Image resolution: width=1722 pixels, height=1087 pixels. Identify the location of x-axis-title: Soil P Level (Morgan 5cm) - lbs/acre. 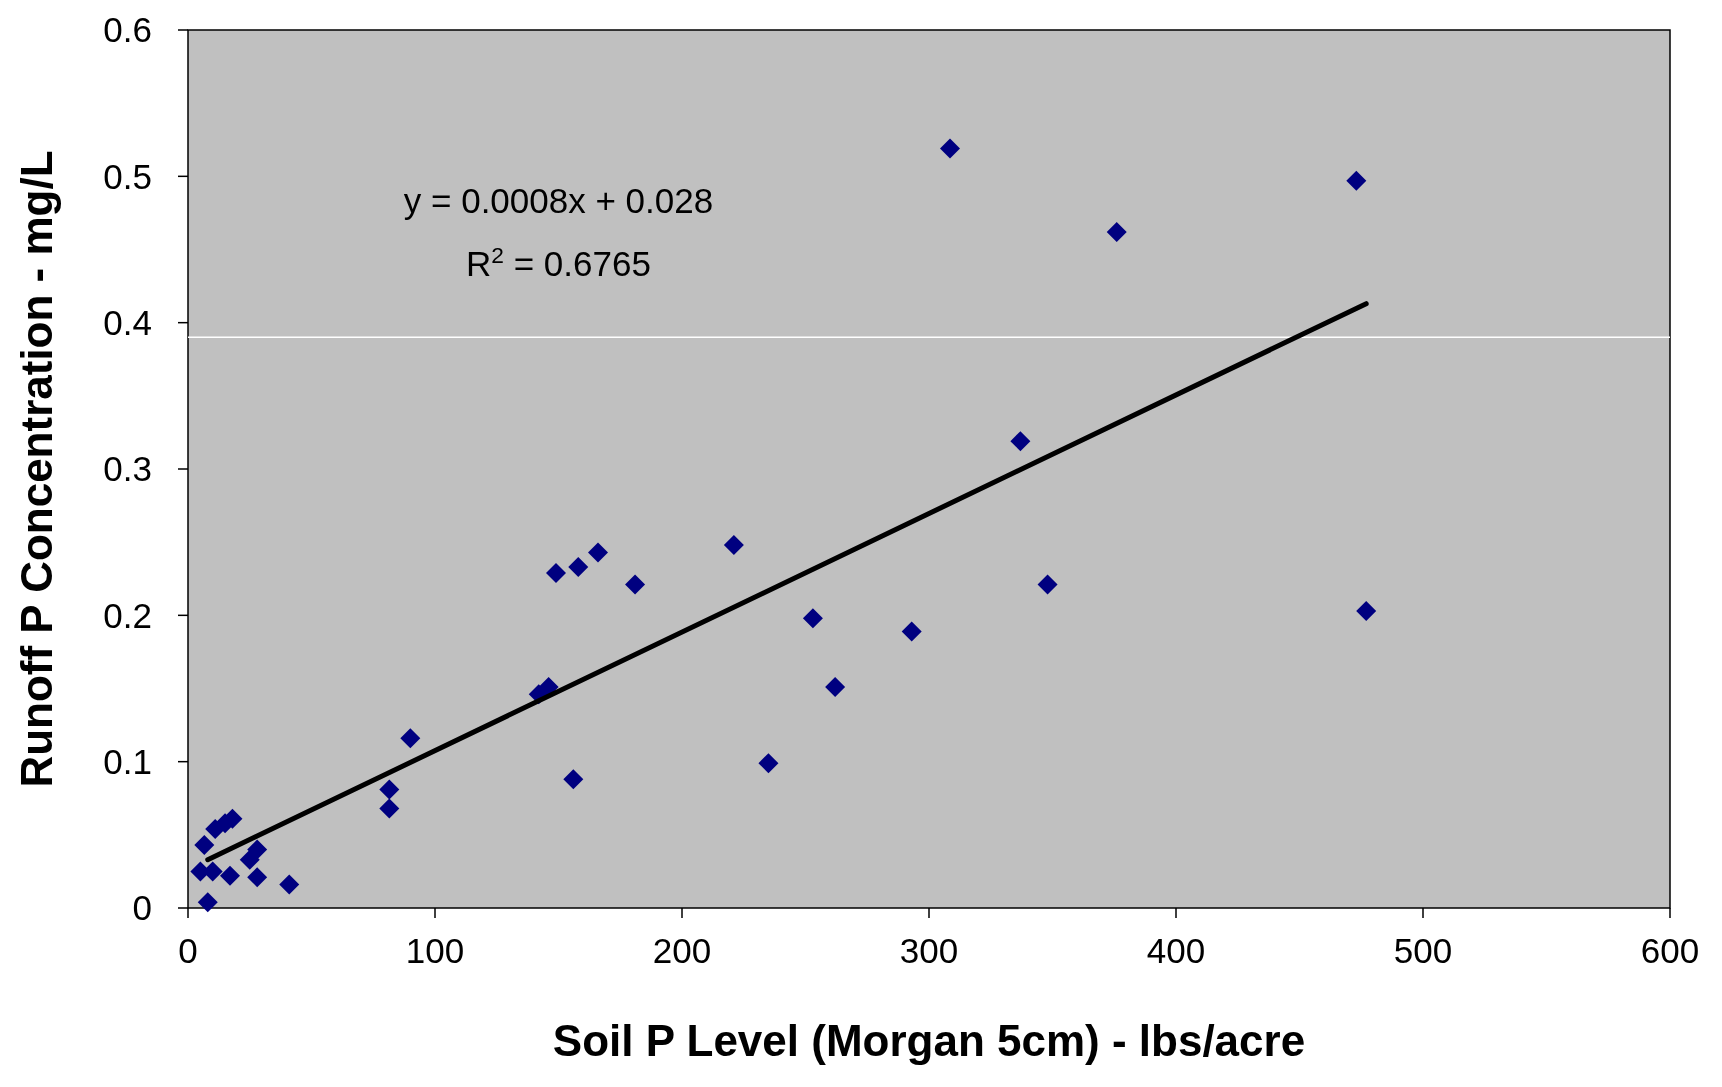
(929, 1040).